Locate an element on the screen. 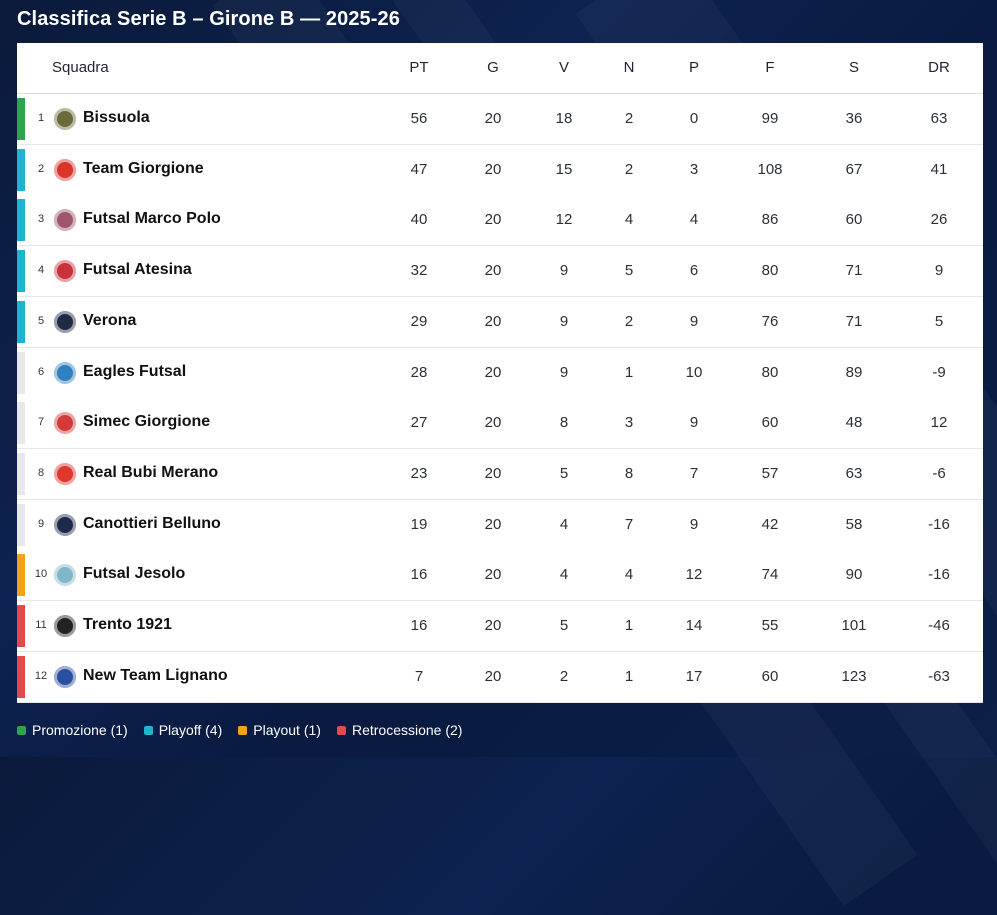 This screenshot has height=915, width=997. real-bubi-merano-crest-icon is located at coordinates (65, 473).